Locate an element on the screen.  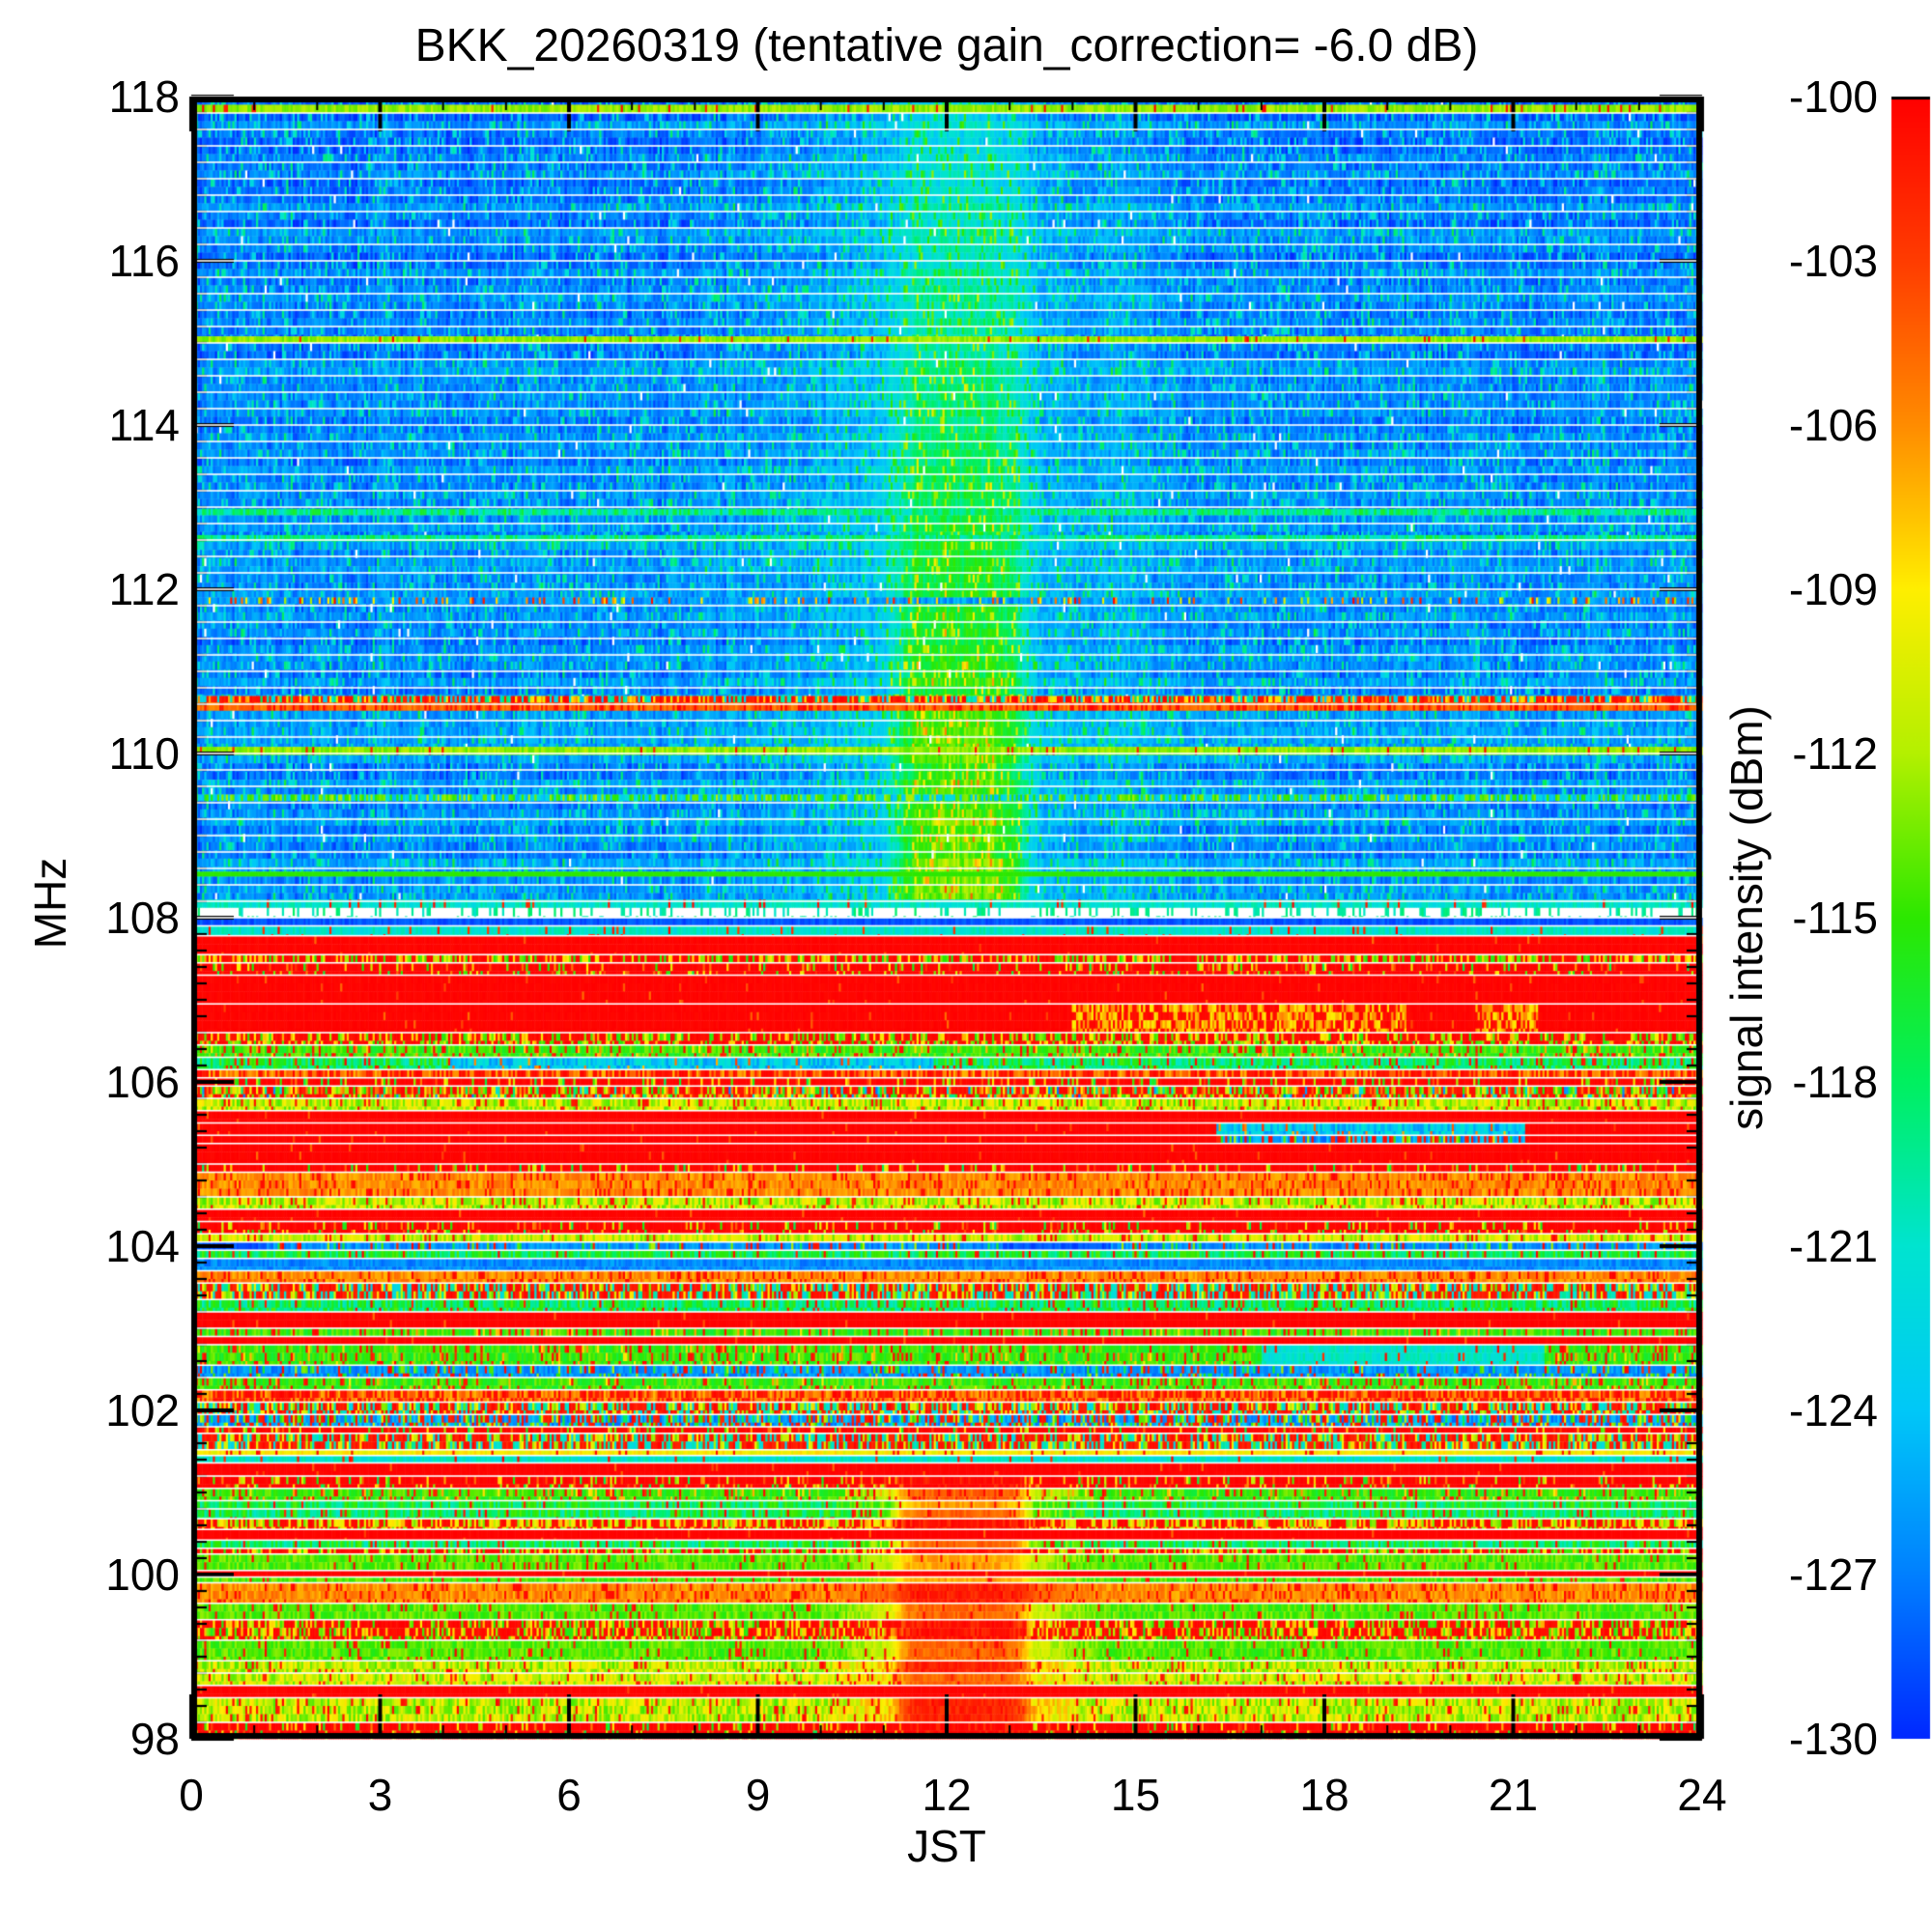
x-tick-label: 9 is located at coordinates (758, 1795).